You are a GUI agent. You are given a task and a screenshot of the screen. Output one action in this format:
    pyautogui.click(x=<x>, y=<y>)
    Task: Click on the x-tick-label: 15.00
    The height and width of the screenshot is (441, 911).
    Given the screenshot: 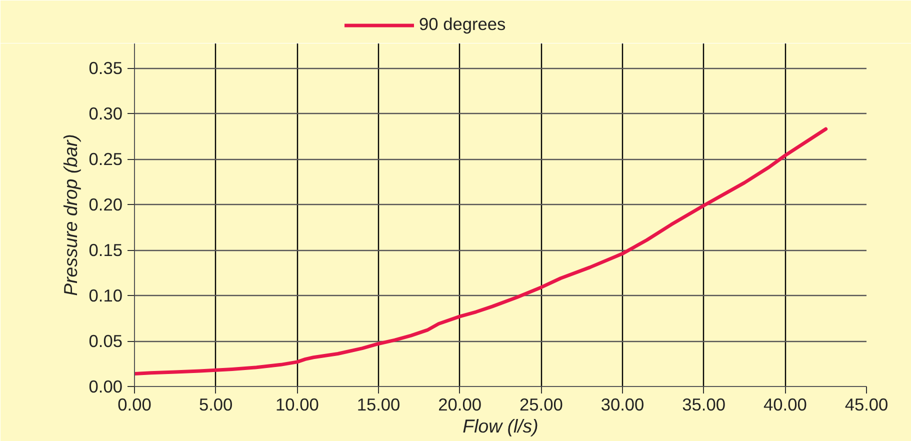 What is the action you would take?
    pyautogui.click(x=378, y=404)
    